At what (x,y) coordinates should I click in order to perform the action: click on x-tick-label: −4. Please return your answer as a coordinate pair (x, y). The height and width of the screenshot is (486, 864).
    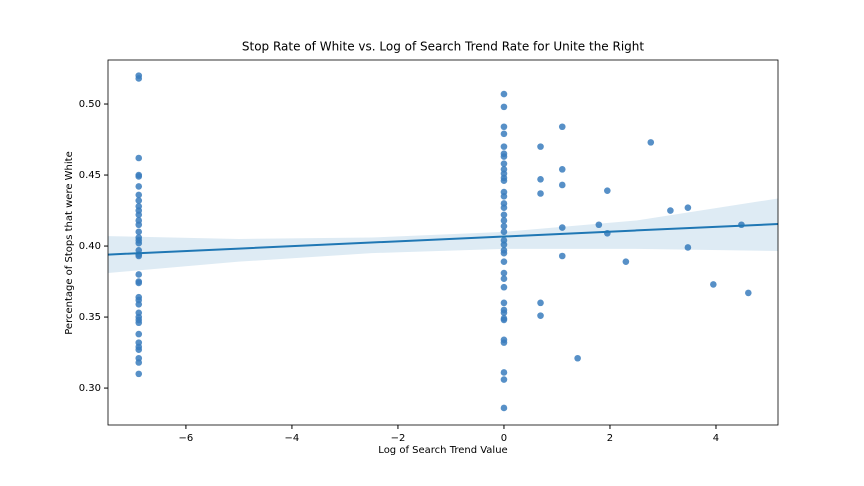
    Looking at the image, I should click on (292, 438).